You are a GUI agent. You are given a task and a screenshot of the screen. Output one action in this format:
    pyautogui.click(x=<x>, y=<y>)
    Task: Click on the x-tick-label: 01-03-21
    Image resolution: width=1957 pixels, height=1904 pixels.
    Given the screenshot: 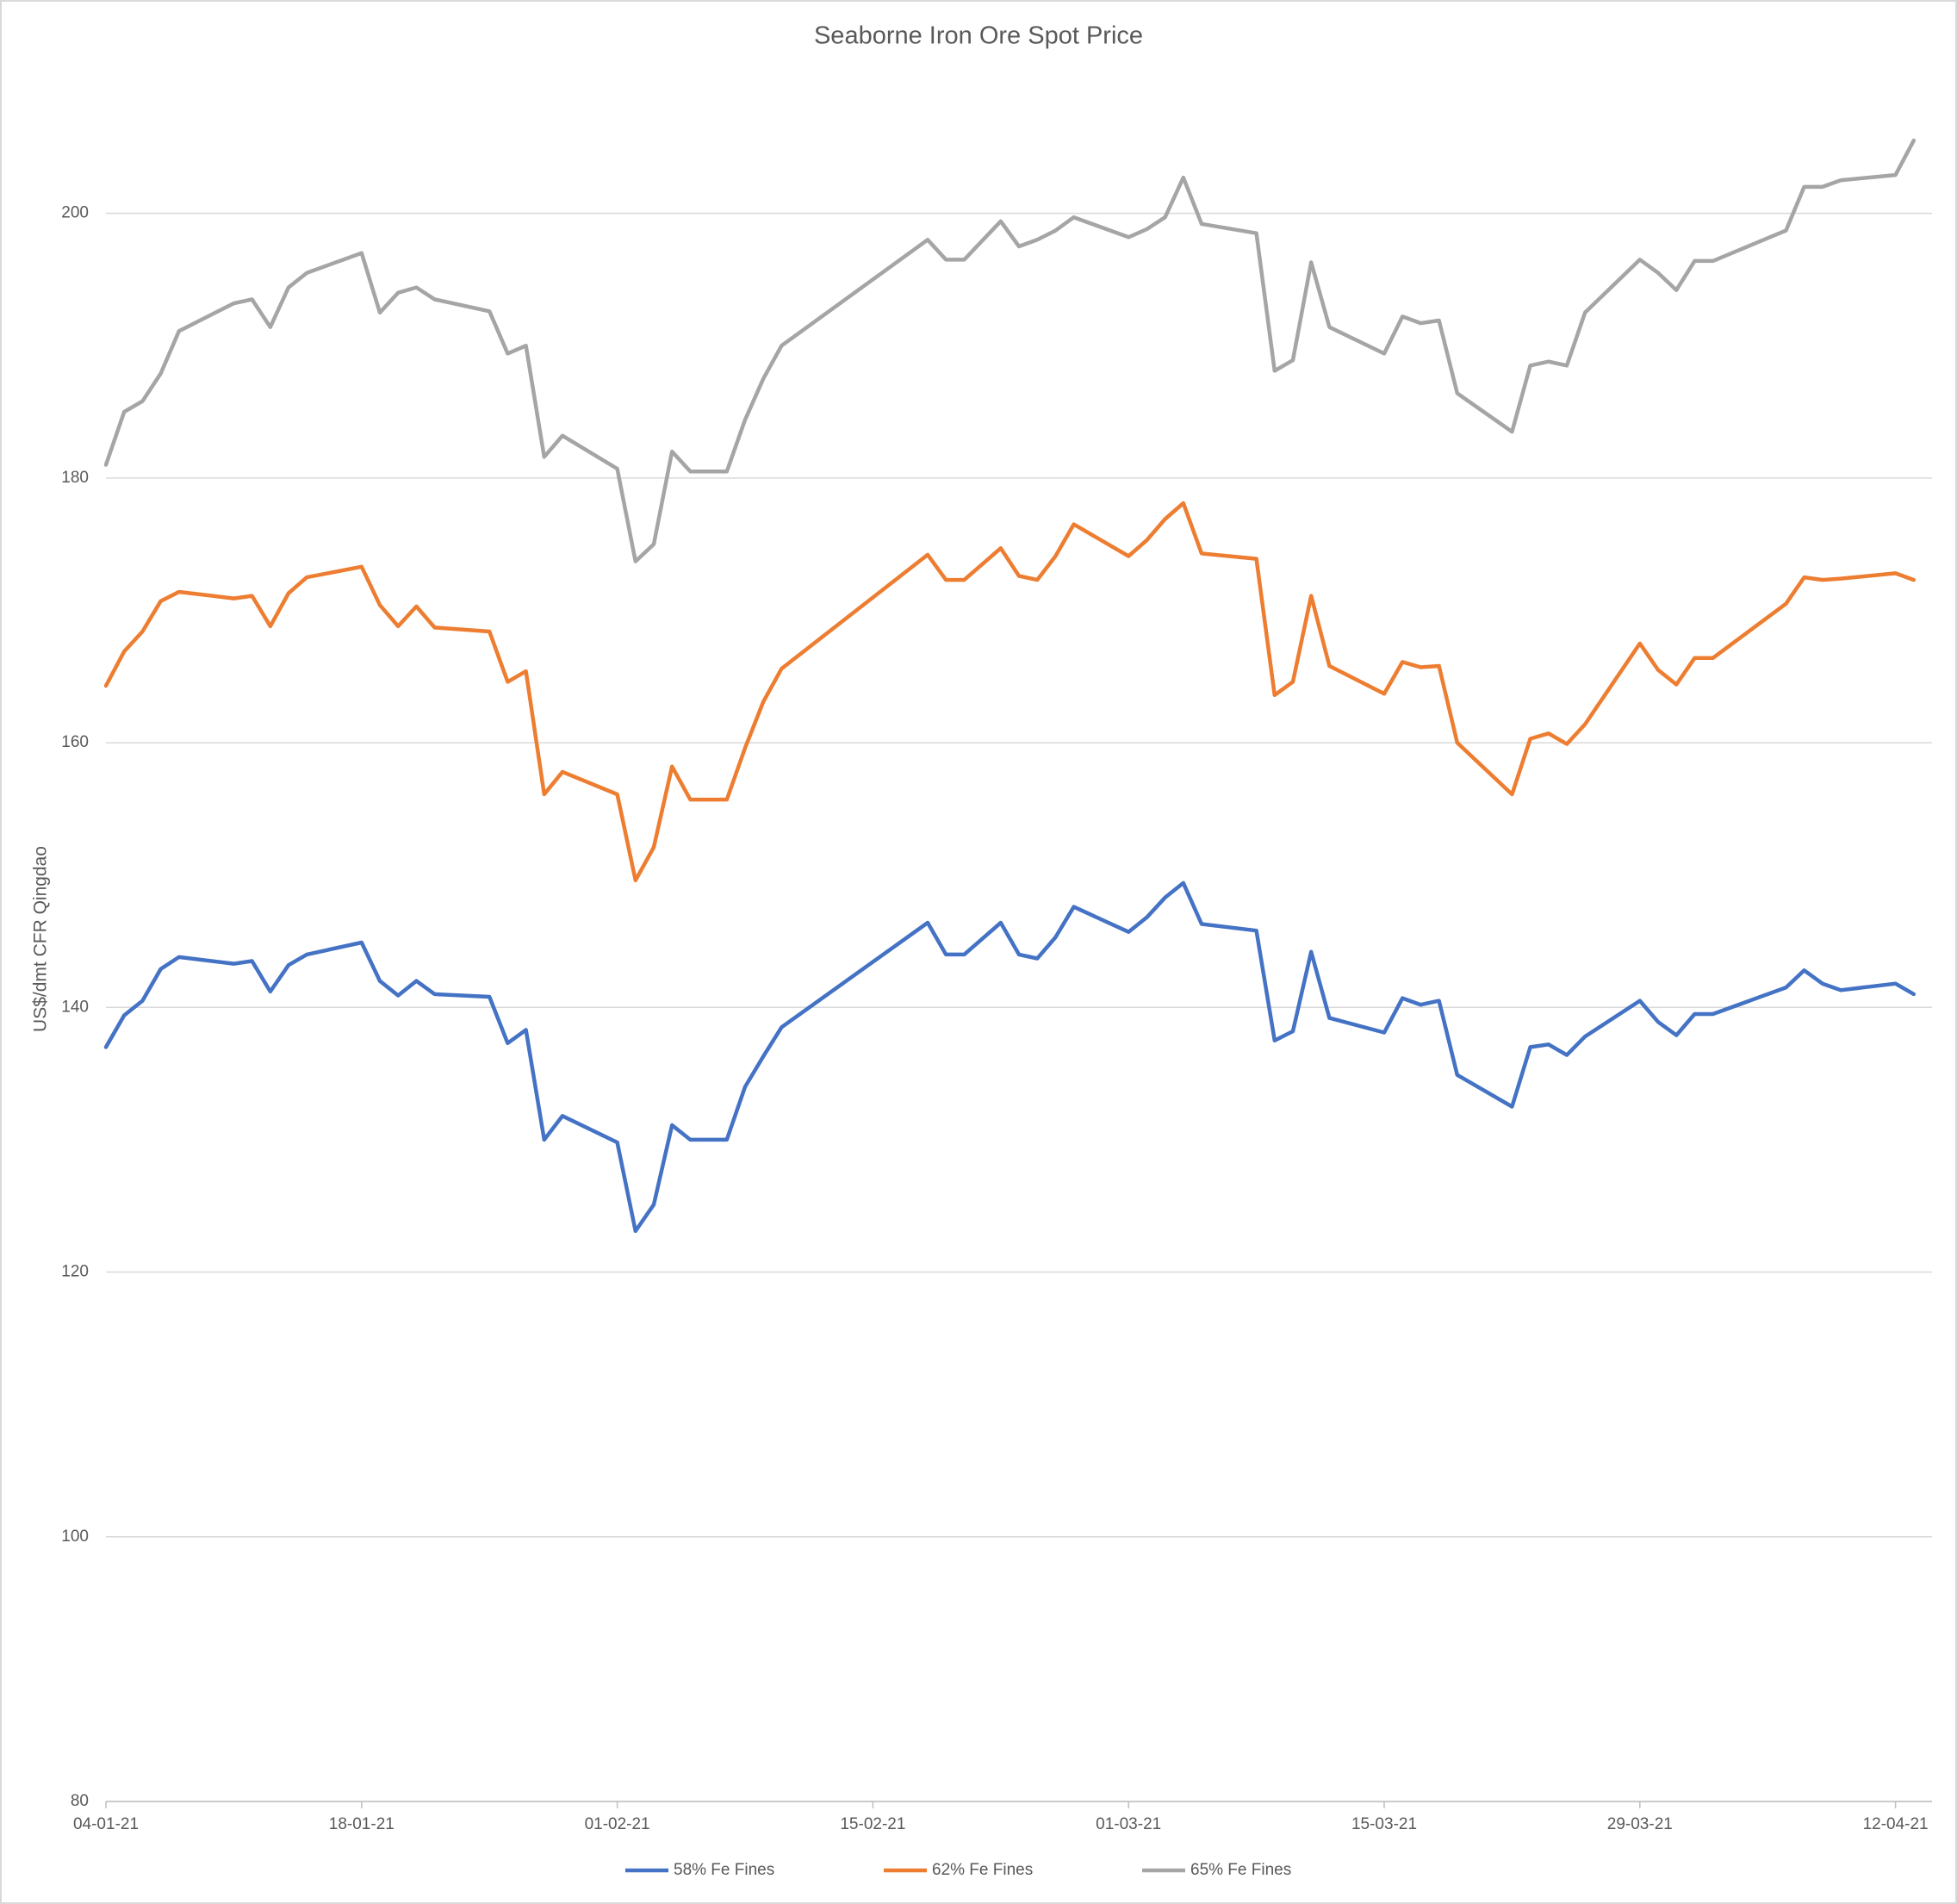 What is the action you would take?
    pyautogui.click(x=1128, y=1824)
    